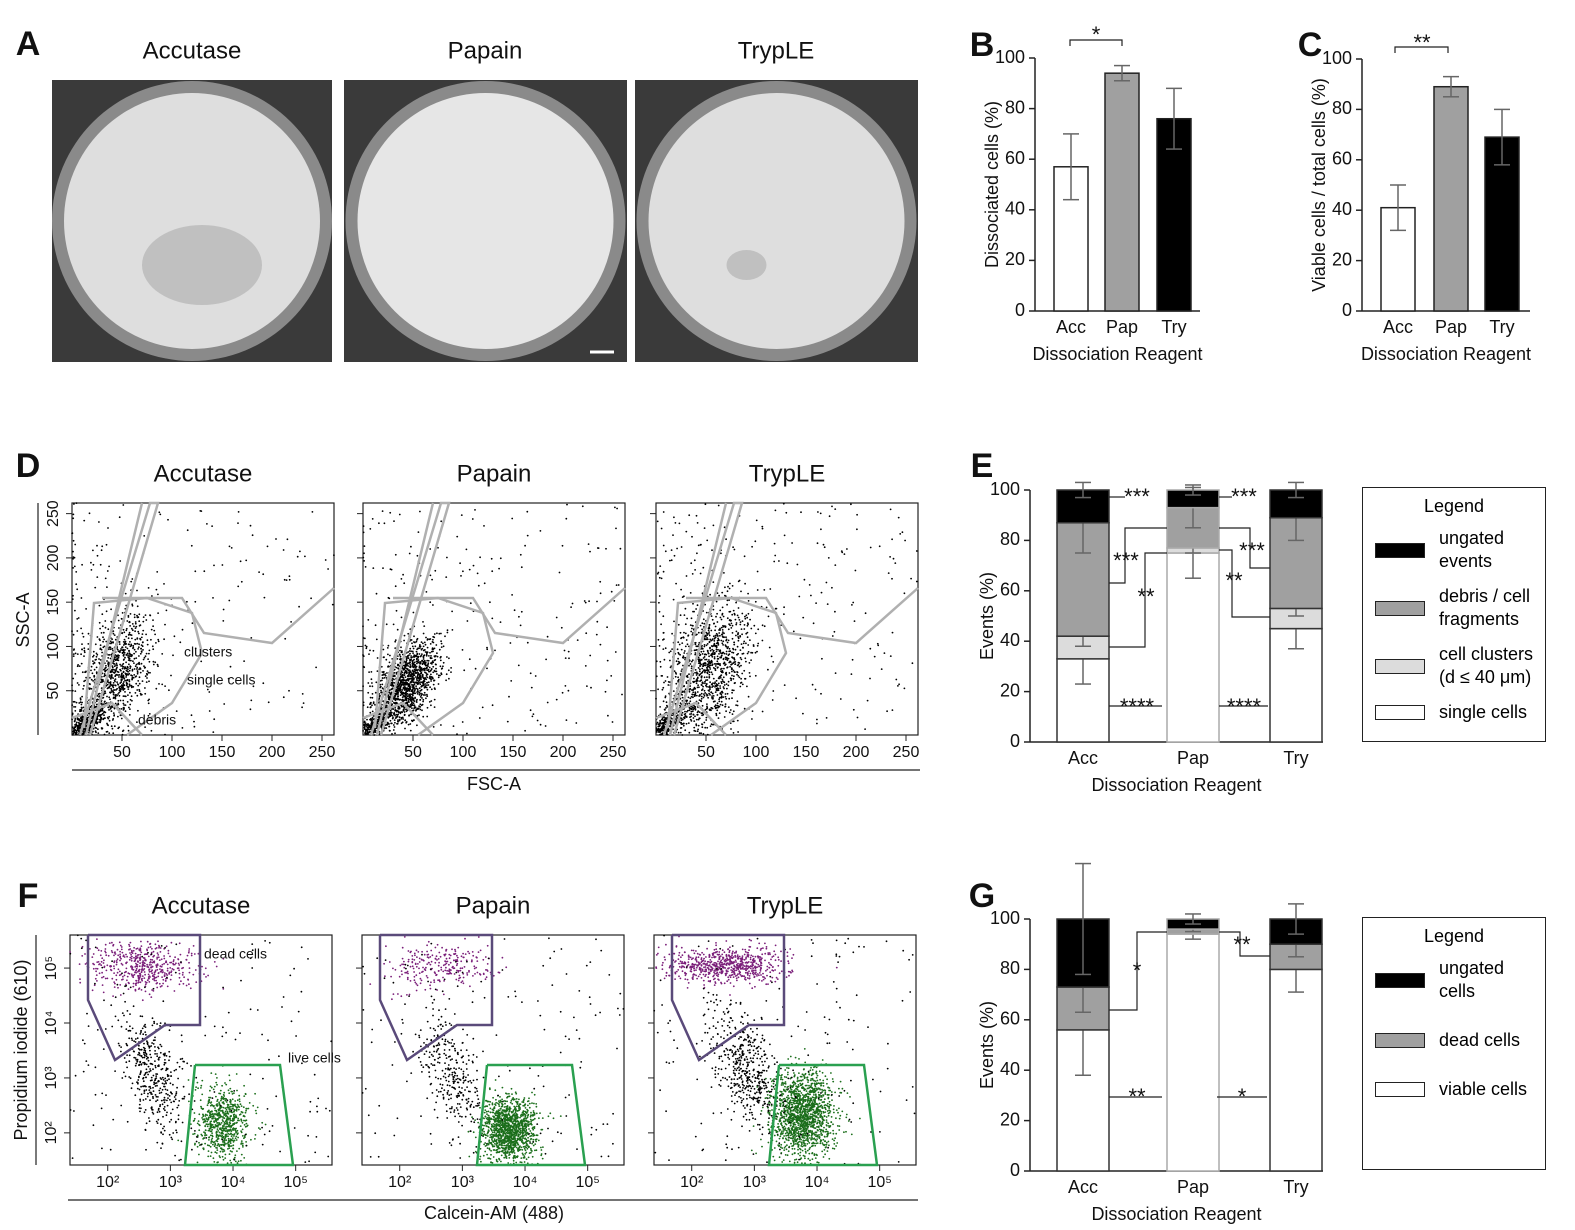 The height and width of the screenshot is (1230, 1575). I want to click on panel-label: E, so click(982, 466).